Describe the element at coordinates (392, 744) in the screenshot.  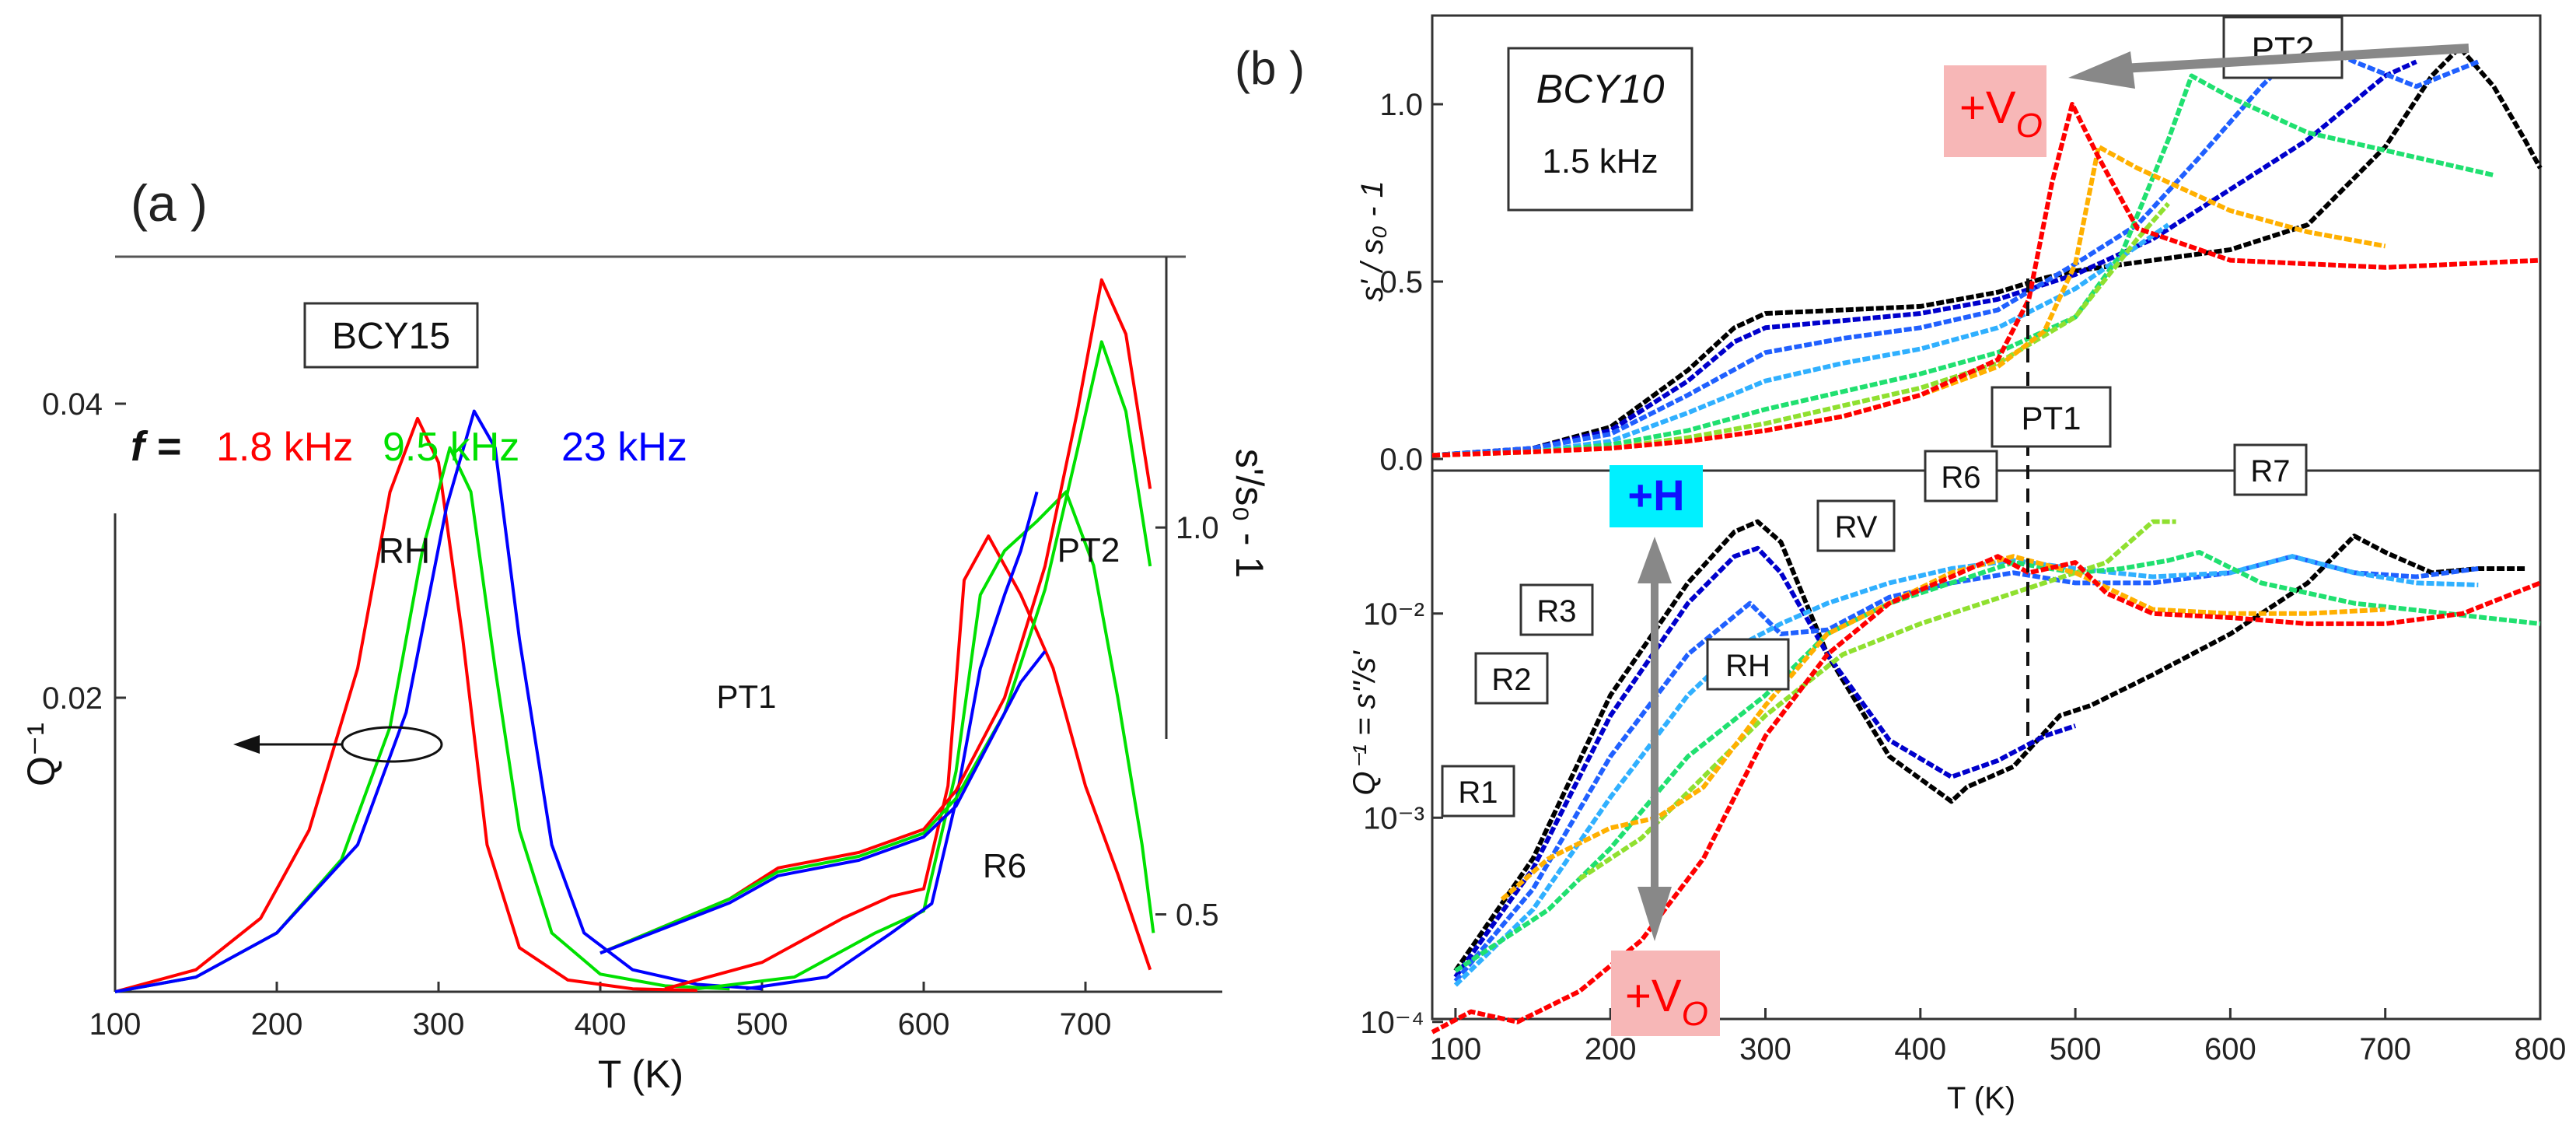
I see `axis-indicator-ellipse` at that location.